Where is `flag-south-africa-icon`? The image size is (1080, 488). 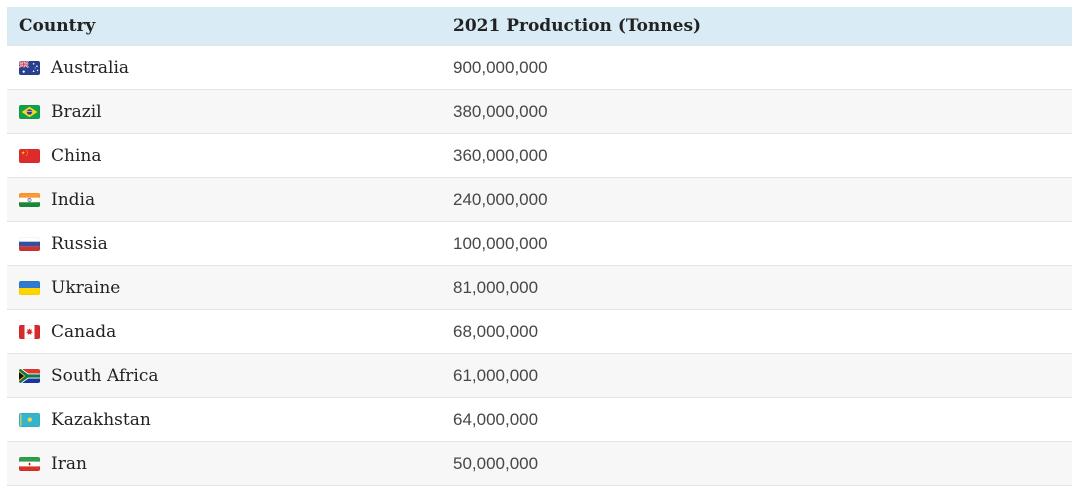
flag-south-africa-icon is located at coordinates (29, 375).